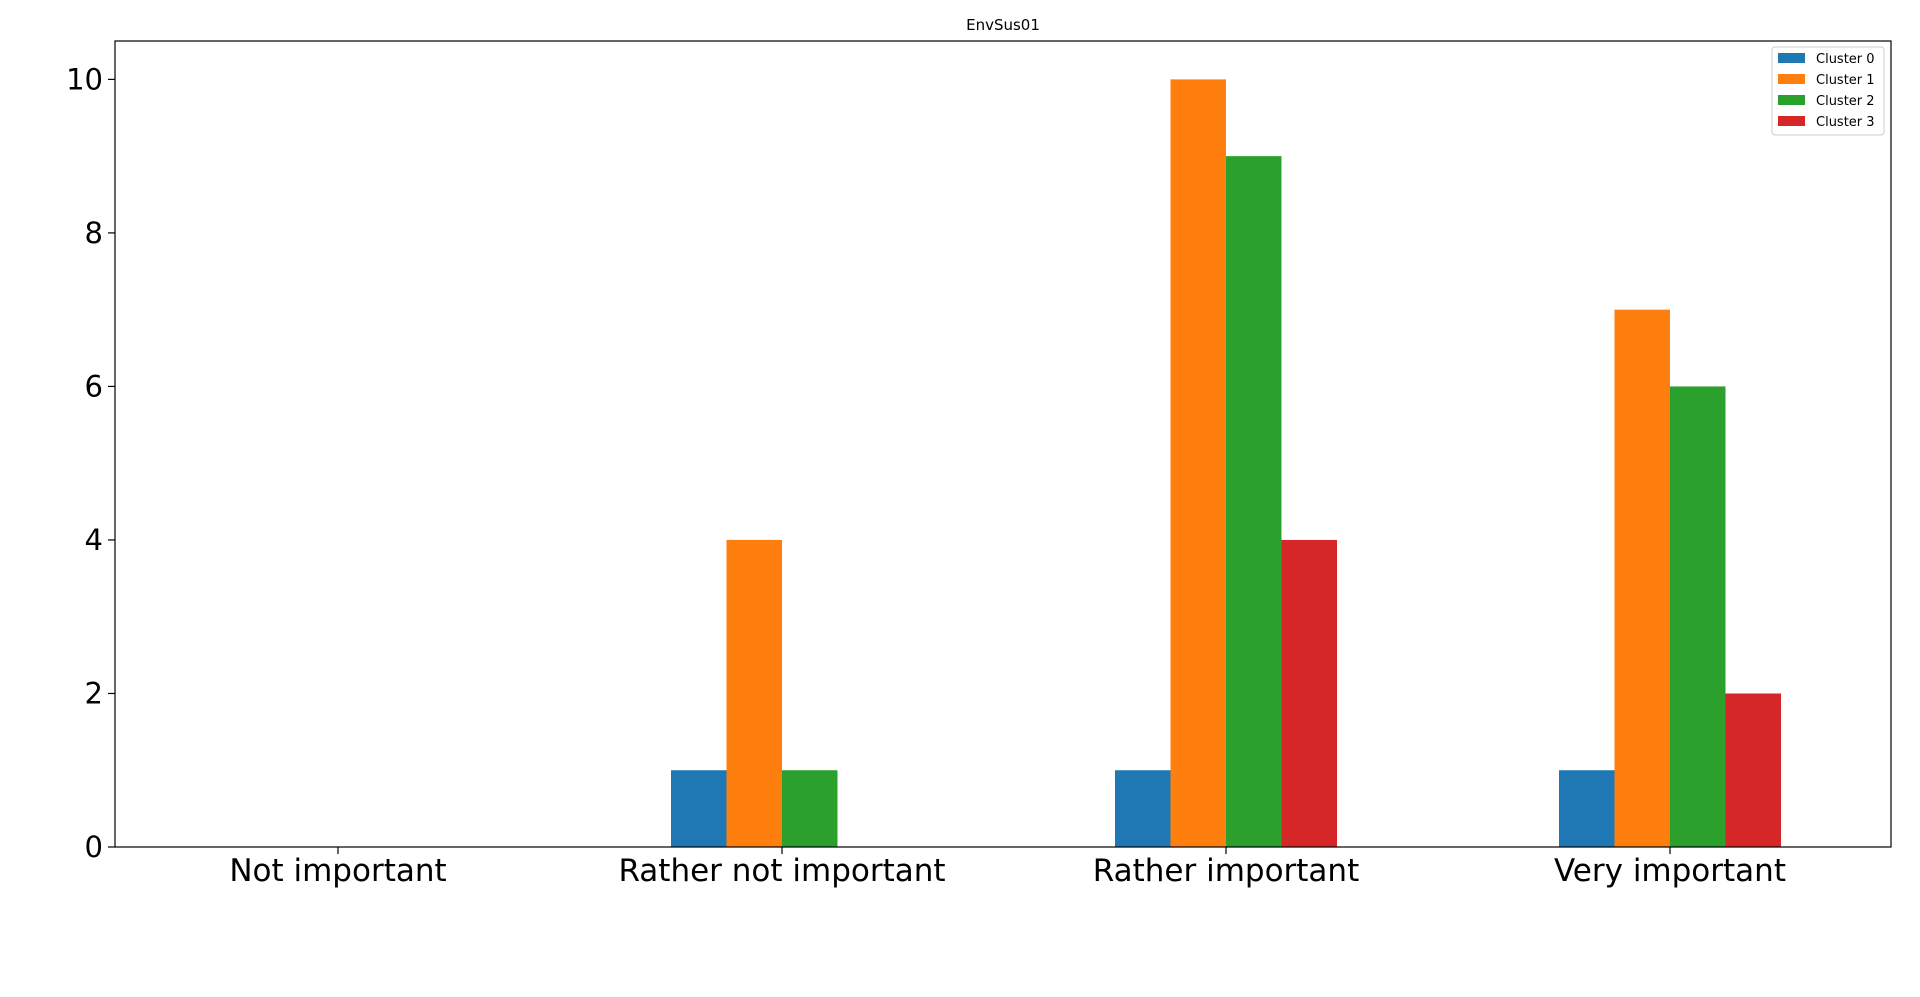  I want to click on legend-label: Cluster 3, so click(1845, 122).